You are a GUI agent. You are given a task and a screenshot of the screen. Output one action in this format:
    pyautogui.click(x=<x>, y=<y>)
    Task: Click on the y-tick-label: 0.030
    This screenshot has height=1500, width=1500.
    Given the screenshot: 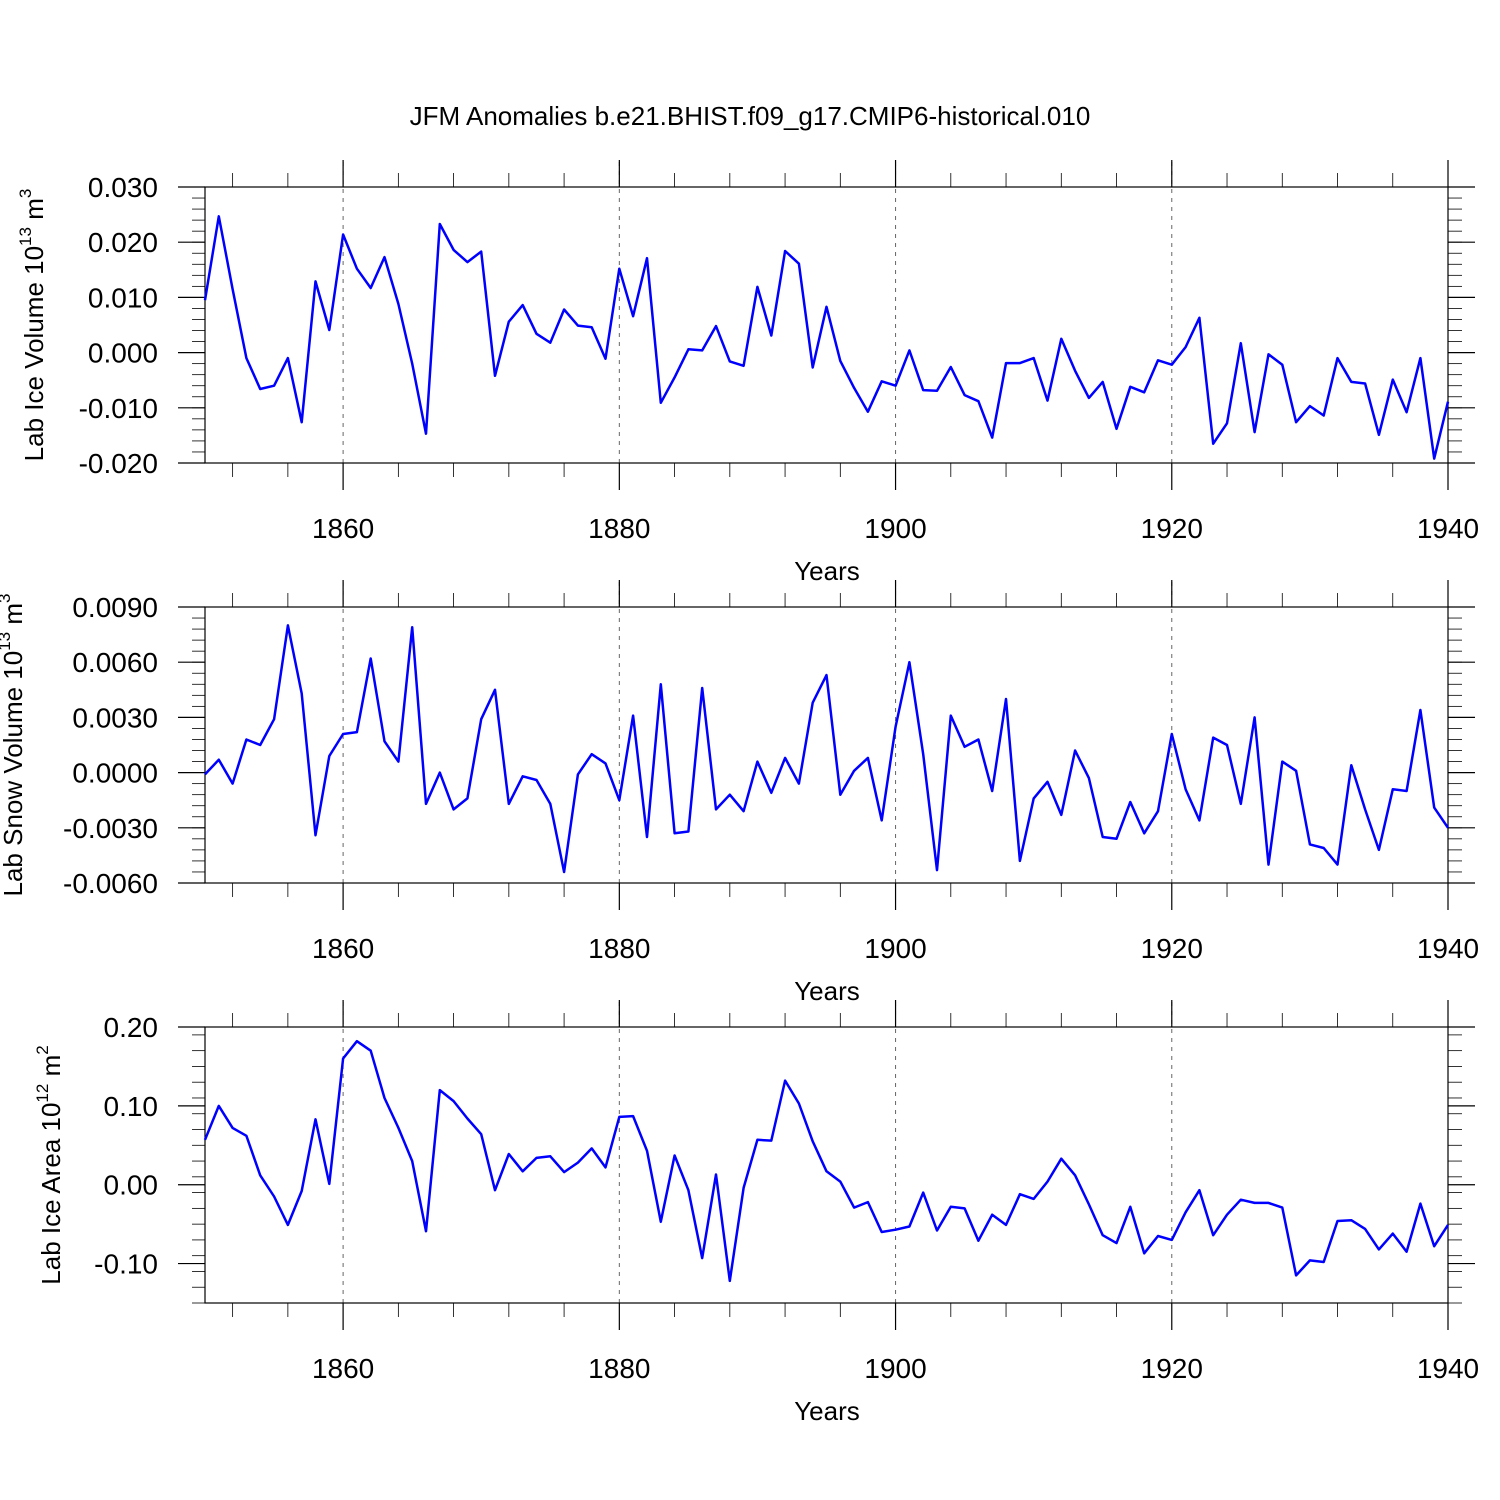 What is the action you would take?
    pyautogui.click(x=123, y=187)
    